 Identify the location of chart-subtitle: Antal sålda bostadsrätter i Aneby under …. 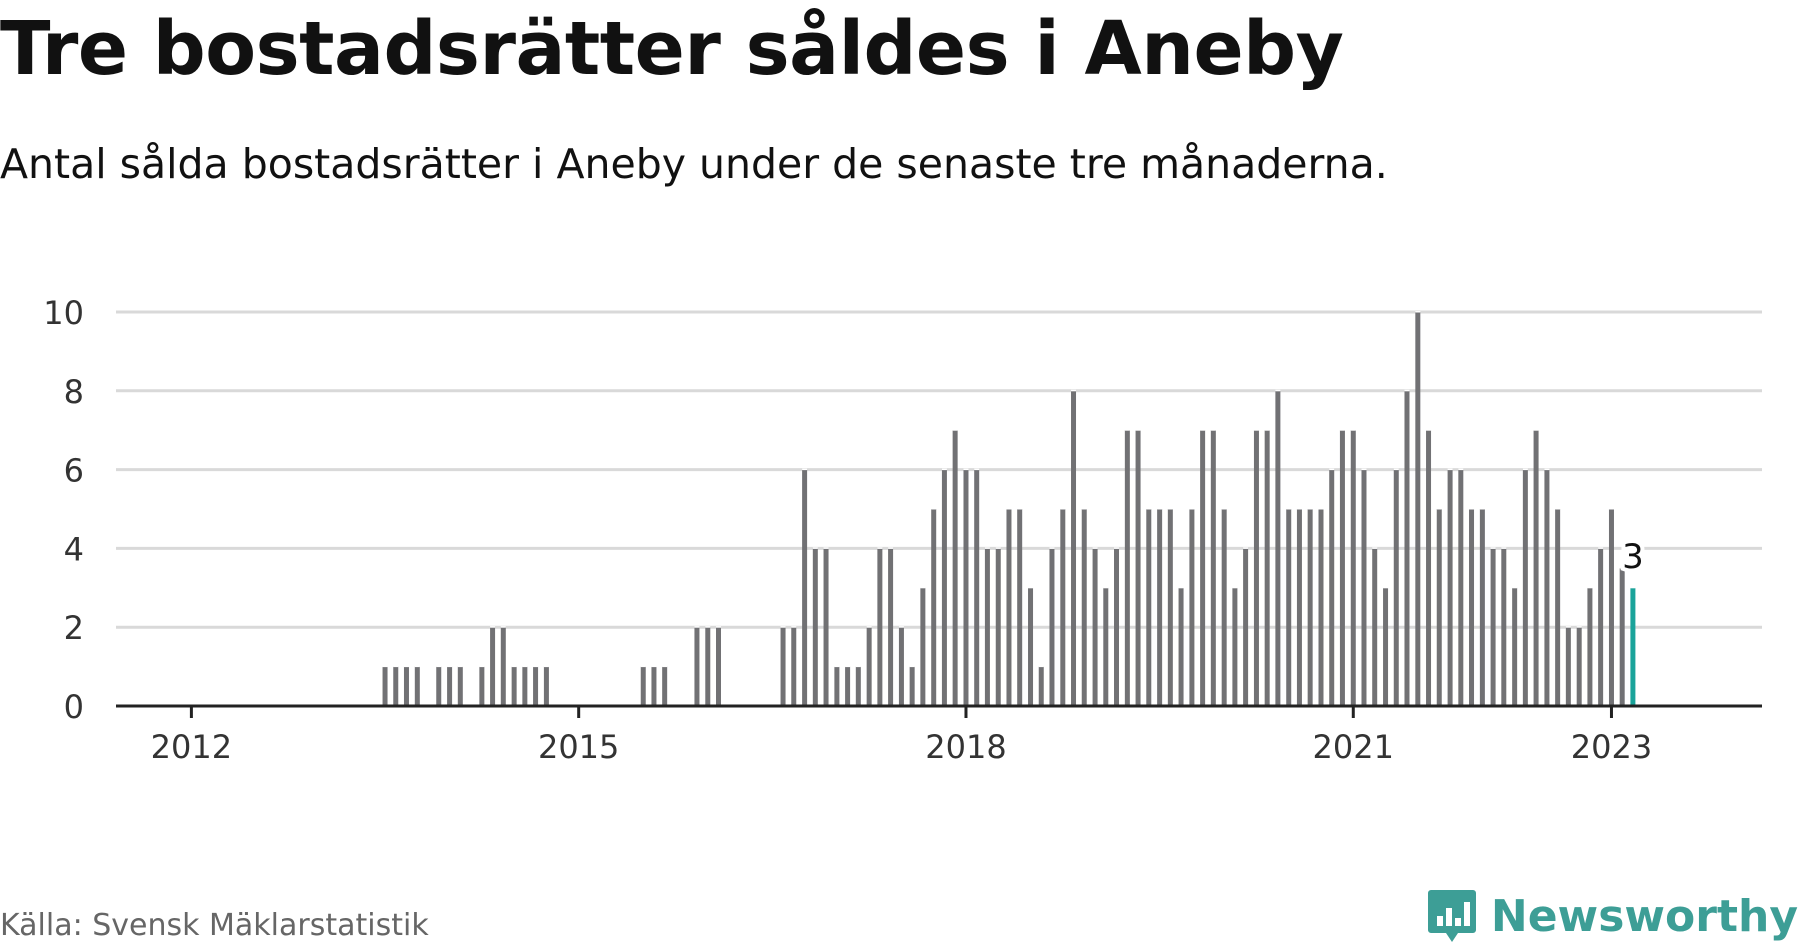
(694, 164).